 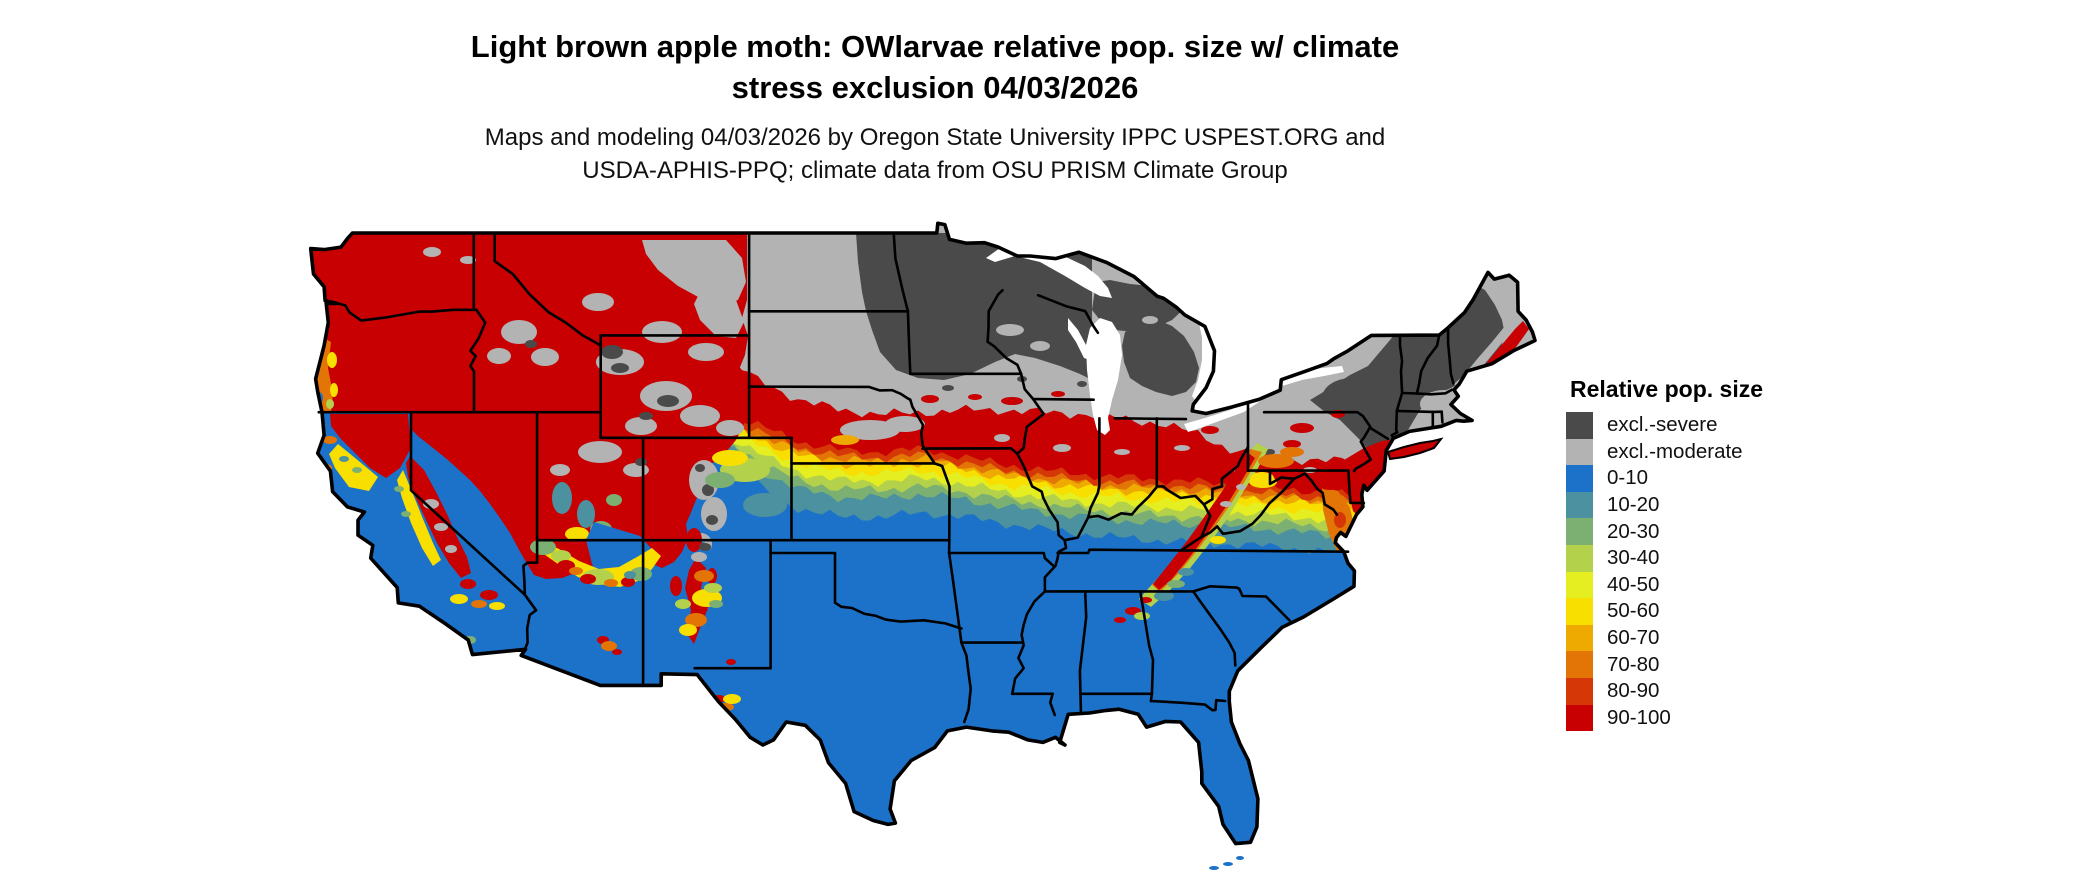 What do you see at coordinates (1726, 531) in the screenshot?
I see `legend-item: 20-30` at bounding box center [1726, 531].